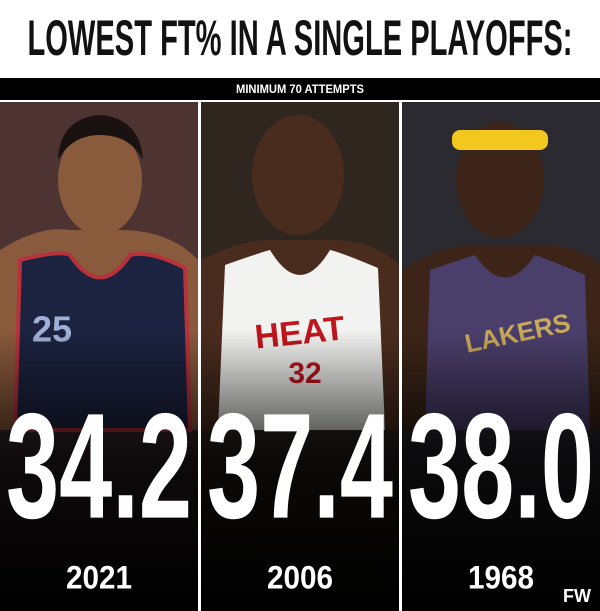  What do you see at coordinates (577, 596) in the screenshot?
I see `watermark: FW` at bounding box center [577, 596].